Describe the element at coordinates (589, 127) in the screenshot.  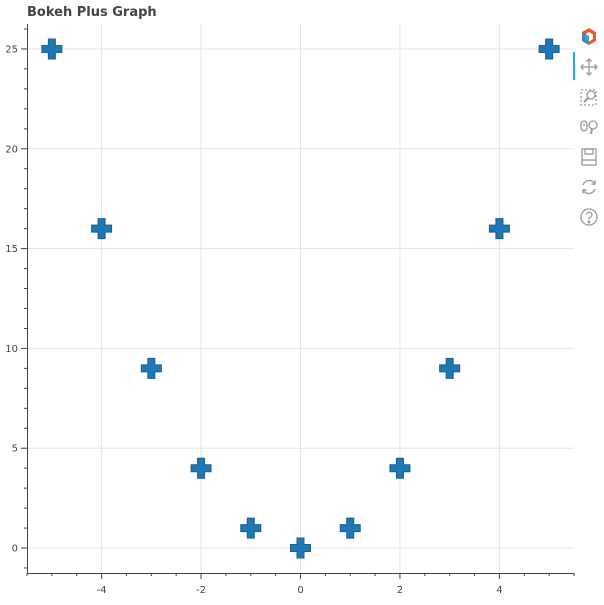
I see `wheel-zoom-tool-icon` at that location.